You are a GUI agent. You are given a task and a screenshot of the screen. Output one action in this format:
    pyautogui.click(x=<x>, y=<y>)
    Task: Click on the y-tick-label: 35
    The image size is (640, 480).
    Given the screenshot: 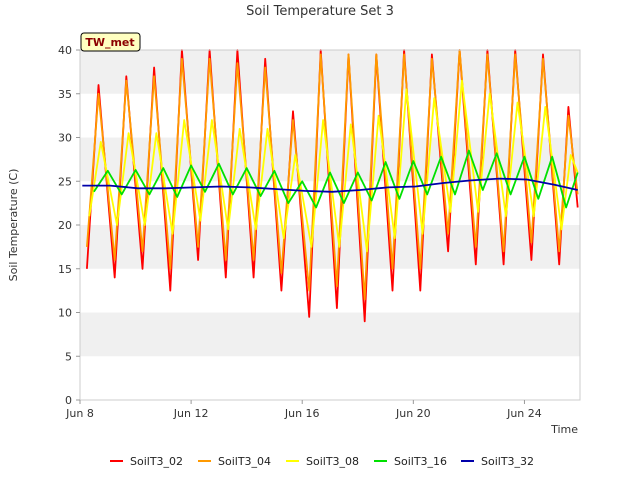 What is the action you would take?
    pyautogui.click(x=65, y=94)
    